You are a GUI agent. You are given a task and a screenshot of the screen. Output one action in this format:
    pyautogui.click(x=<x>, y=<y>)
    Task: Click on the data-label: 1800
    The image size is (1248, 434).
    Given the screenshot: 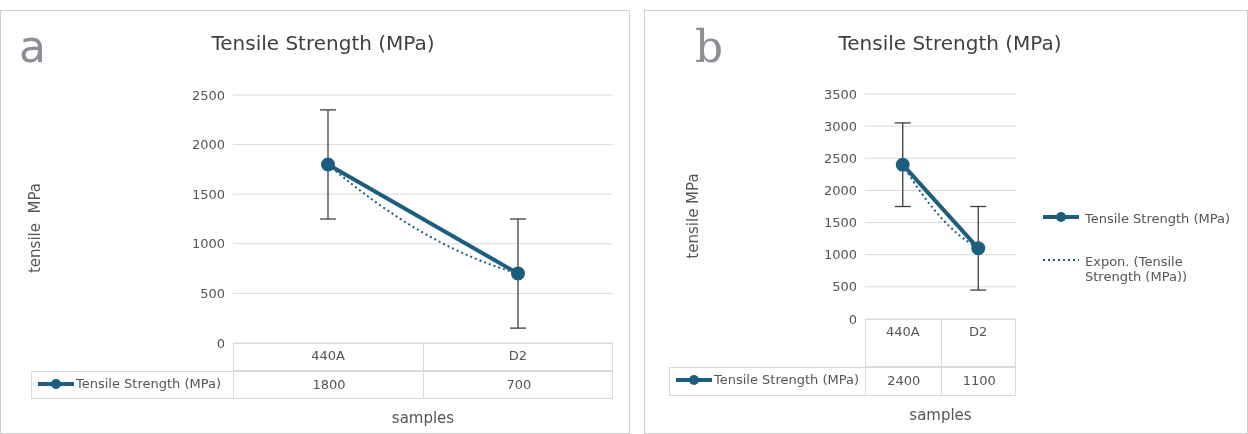 What is the action you would take?
    pyautogui.click(x=329, y=384)
    